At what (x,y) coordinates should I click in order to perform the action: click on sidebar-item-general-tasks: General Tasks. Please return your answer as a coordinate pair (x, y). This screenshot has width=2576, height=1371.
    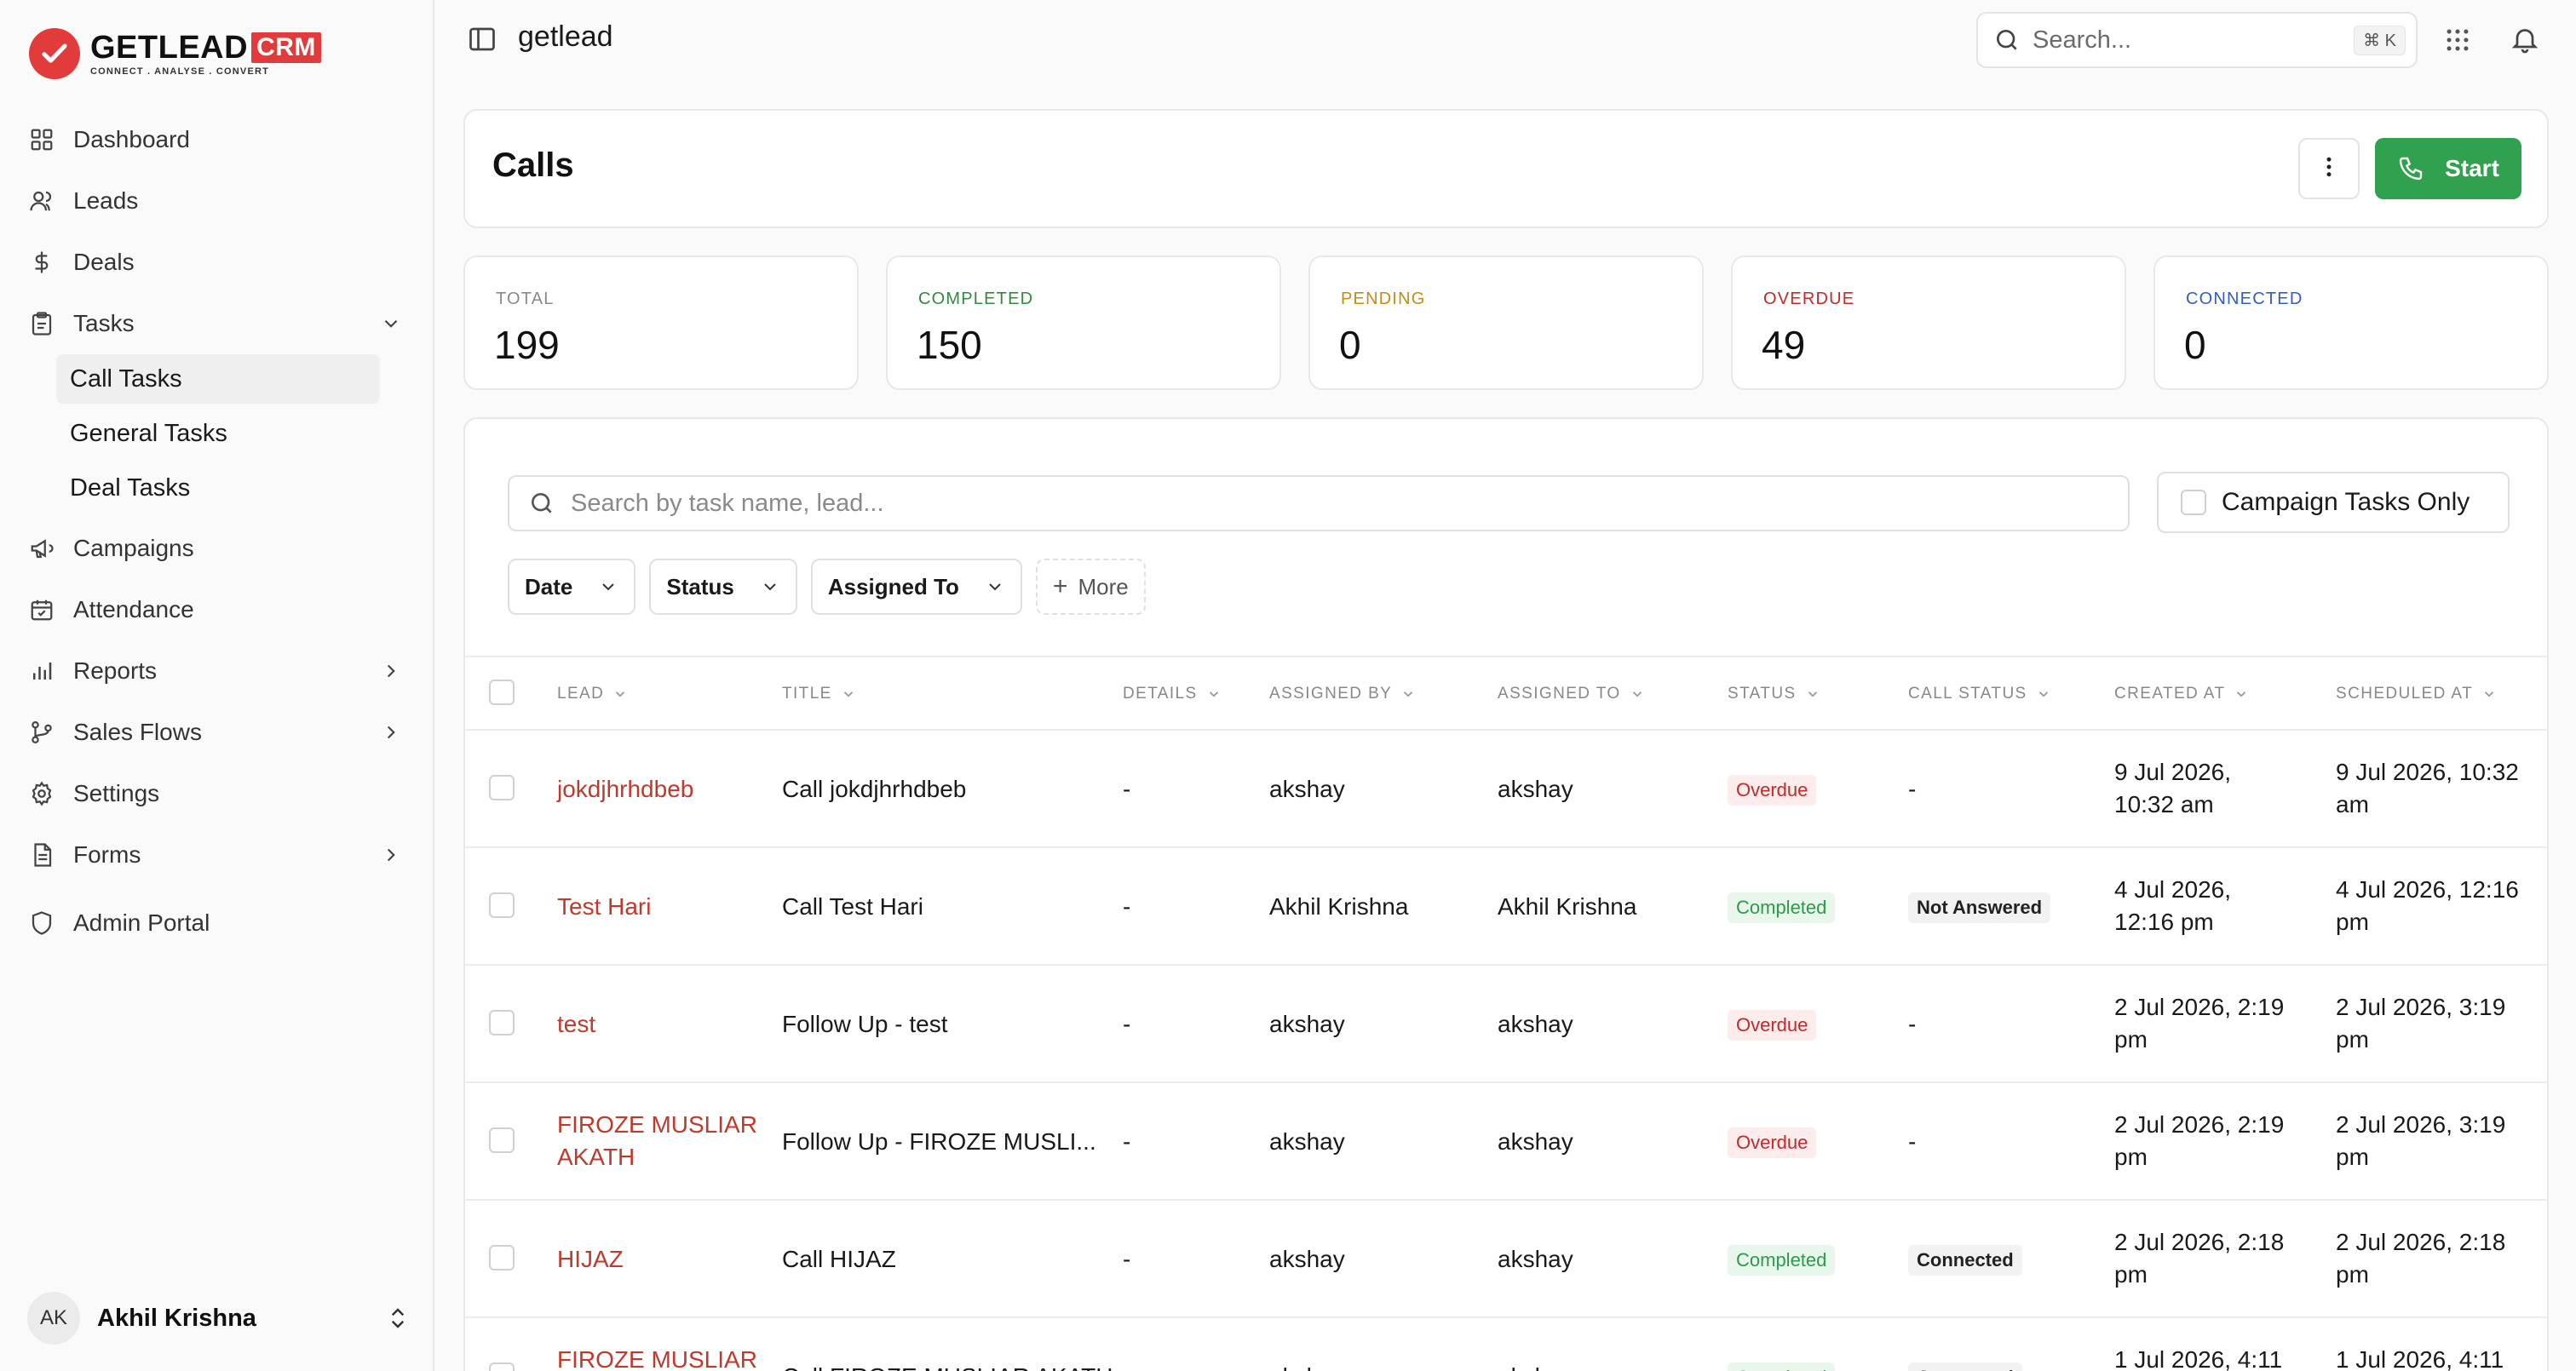
    Looking at the image, I should click on (148, 433).